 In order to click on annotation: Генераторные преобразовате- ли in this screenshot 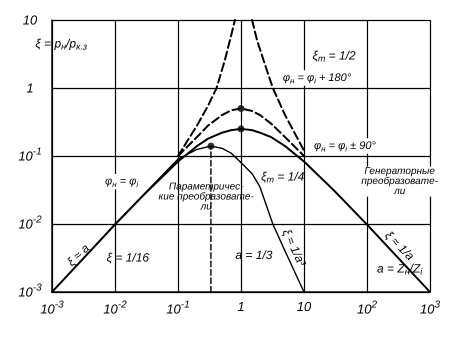, I will do `click(400, 182)`.